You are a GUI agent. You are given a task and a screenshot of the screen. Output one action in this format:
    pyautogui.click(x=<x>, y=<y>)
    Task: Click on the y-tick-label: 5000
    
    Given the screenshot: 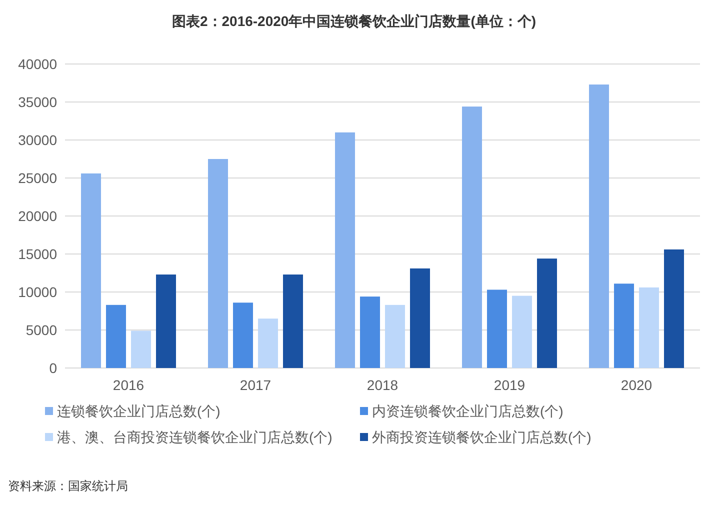 What is the action you would take?
    pyautogui.click(x=42, y=330)
    